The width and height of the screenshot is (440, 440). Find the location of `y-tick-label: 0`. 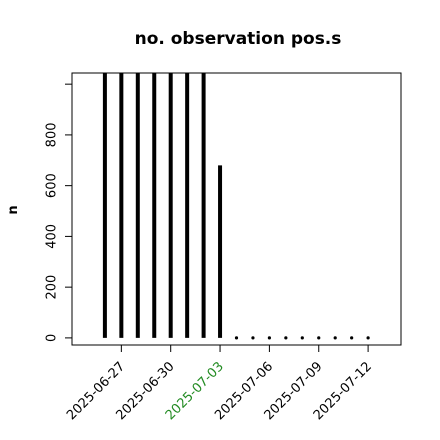

y-tick-label: 0 is located at coordinates (52, 338).